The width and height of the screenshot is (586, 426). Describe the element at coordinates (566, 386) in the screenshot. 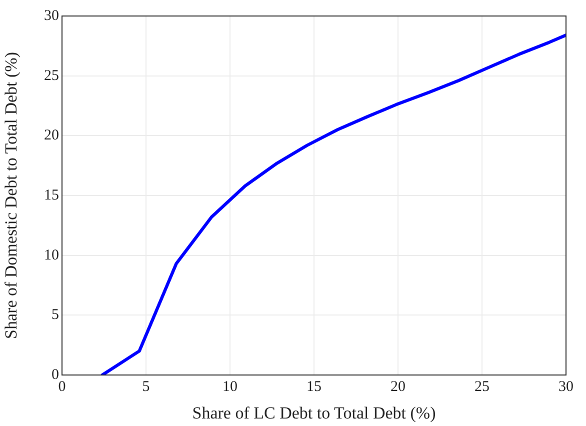

I see `x-tick-label: 30` at that location.